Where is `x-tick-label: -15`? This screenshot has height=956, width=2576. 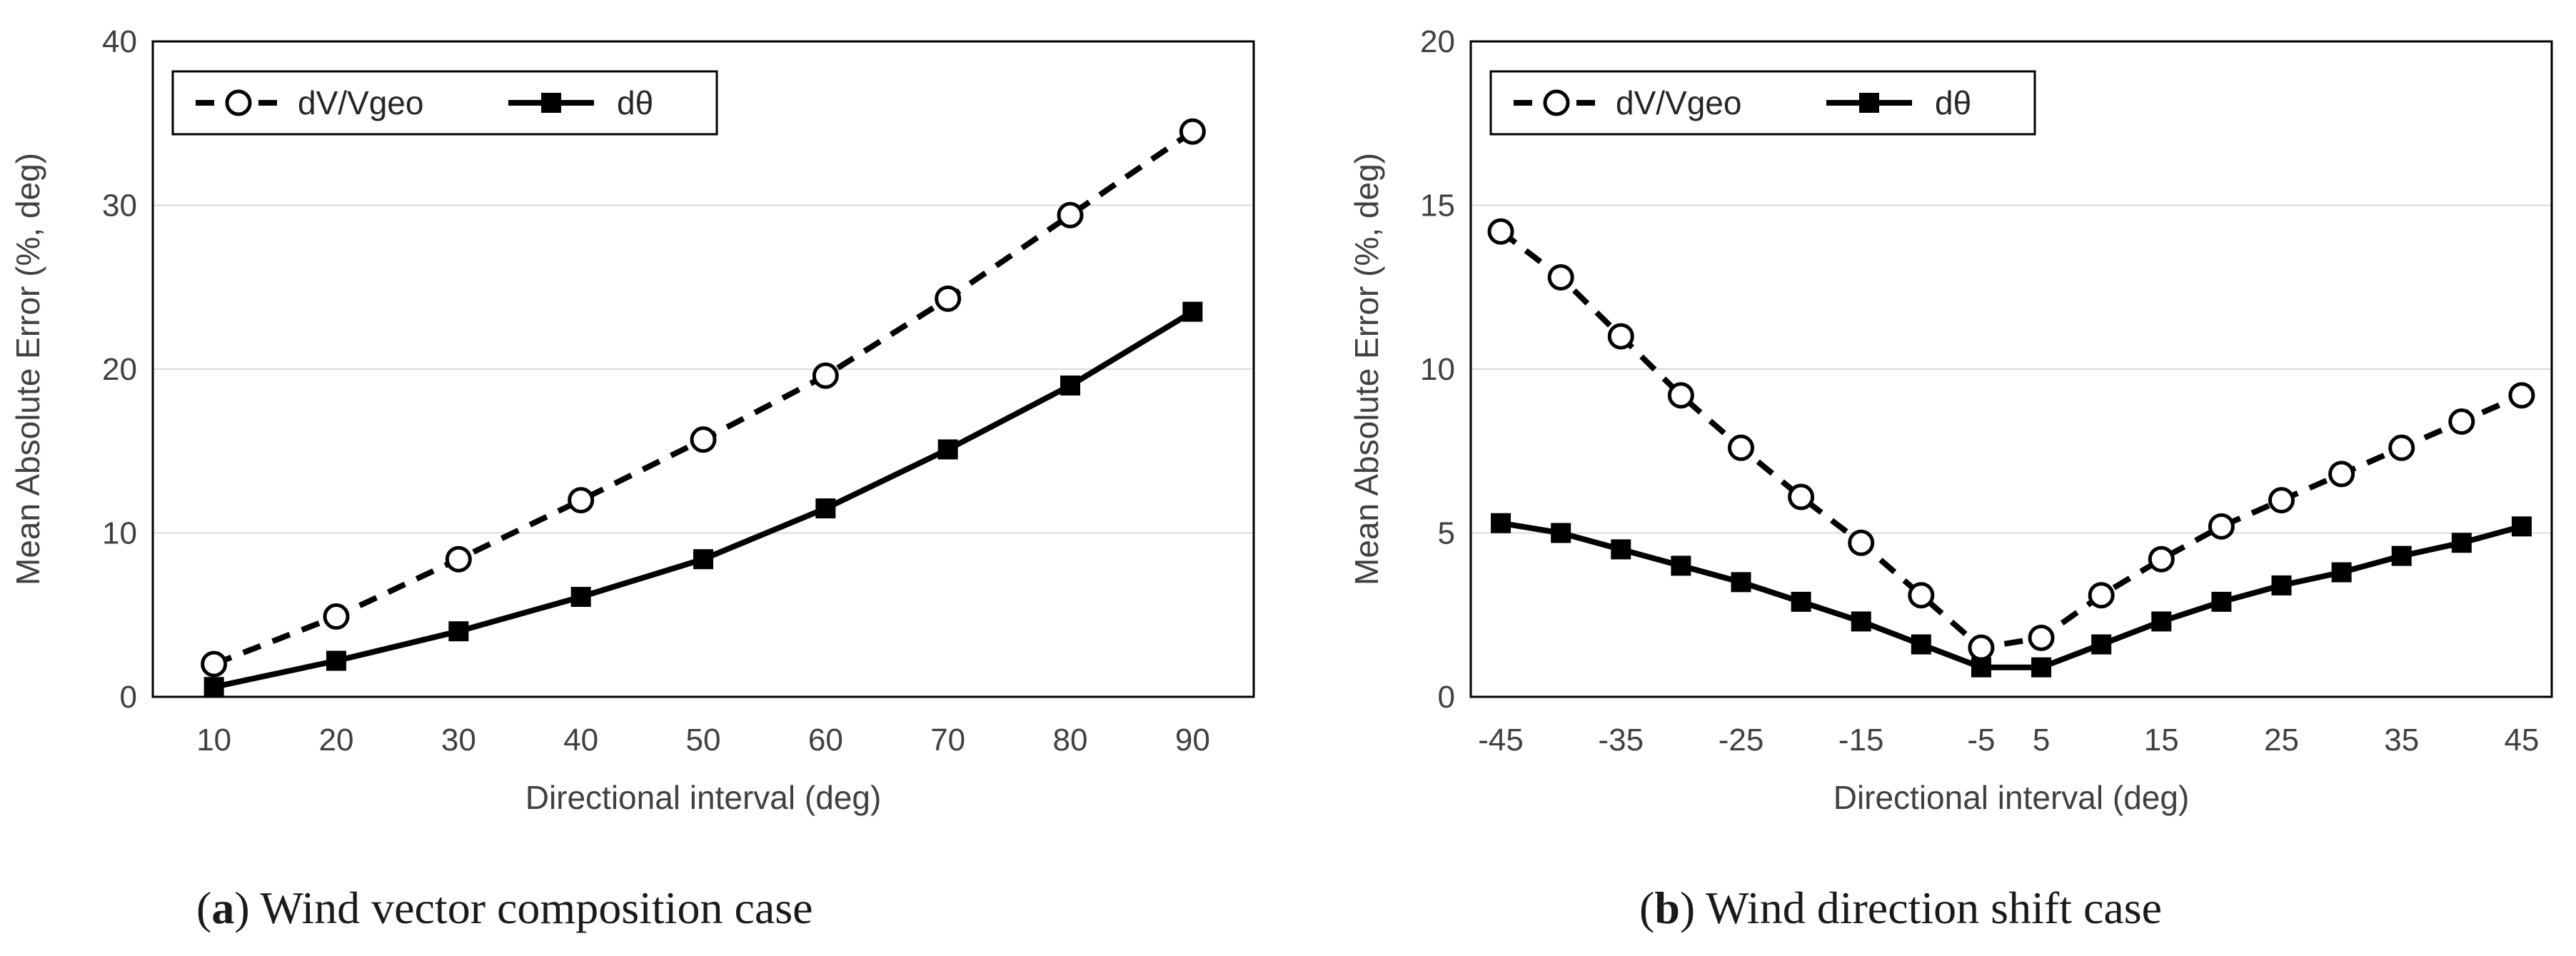
x-tick-label: -15 is located at coordinates (1861, 740).